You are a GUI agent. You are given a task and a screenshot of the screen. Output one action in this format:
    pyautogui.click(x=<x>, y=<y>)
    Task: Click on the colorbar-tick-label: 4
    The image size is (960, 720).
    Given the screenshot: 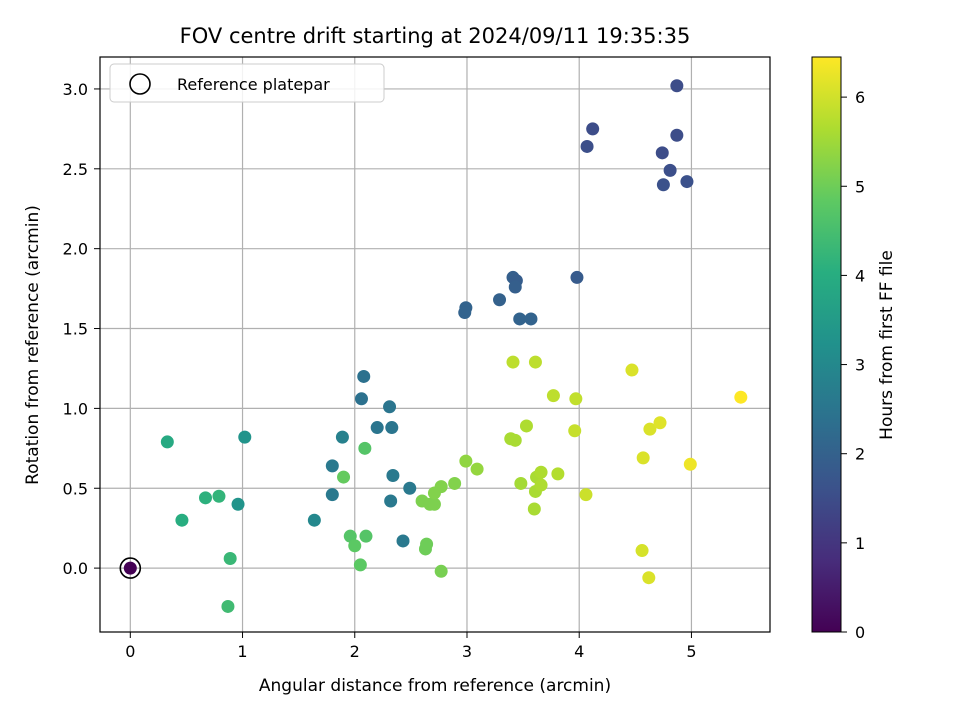 What is the action you would take?
    pyautogui.click(x=860, y=275)
    